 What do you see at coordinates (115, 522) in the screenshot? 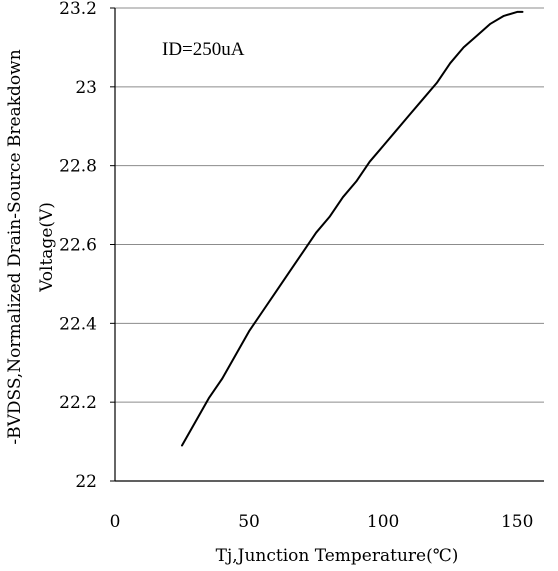
I see `x-tick-label: 0` at bounding box center [115, 522].